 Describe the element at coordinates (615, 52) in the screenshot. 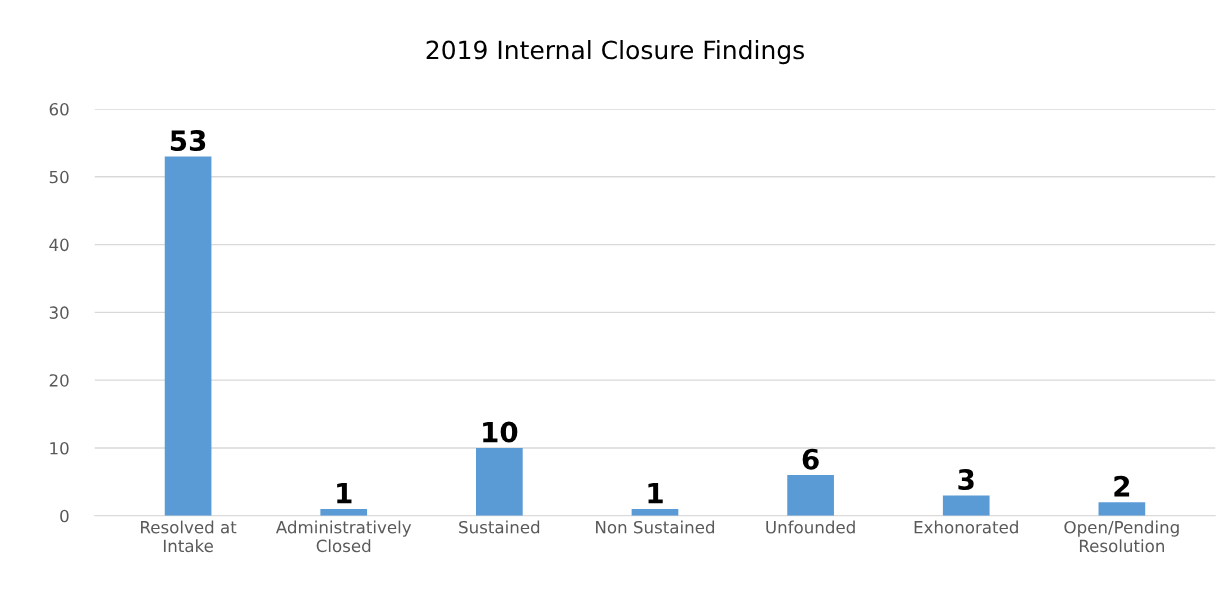

I see `chart-title: 2019 Internal Closure Findings` at that location.